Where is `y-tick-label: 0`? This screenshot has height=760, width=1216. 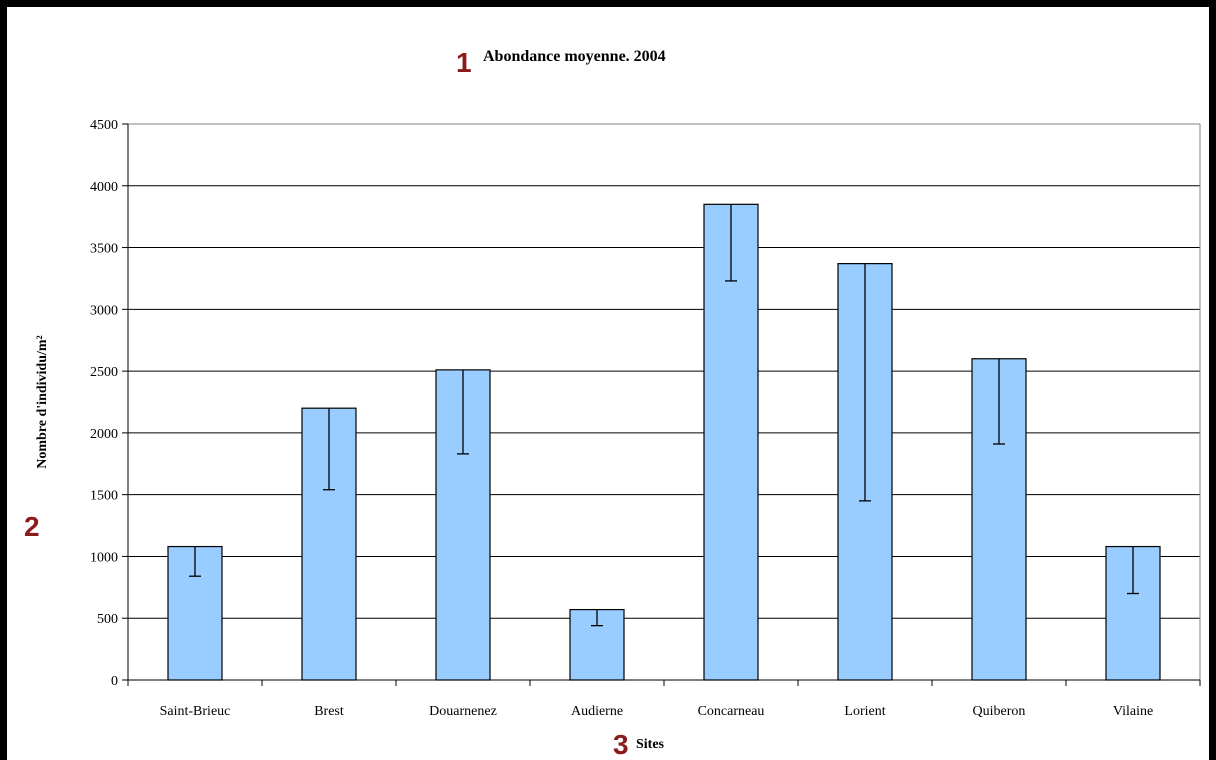 y-tick-label: 0 is located at coordinates (114, 681).